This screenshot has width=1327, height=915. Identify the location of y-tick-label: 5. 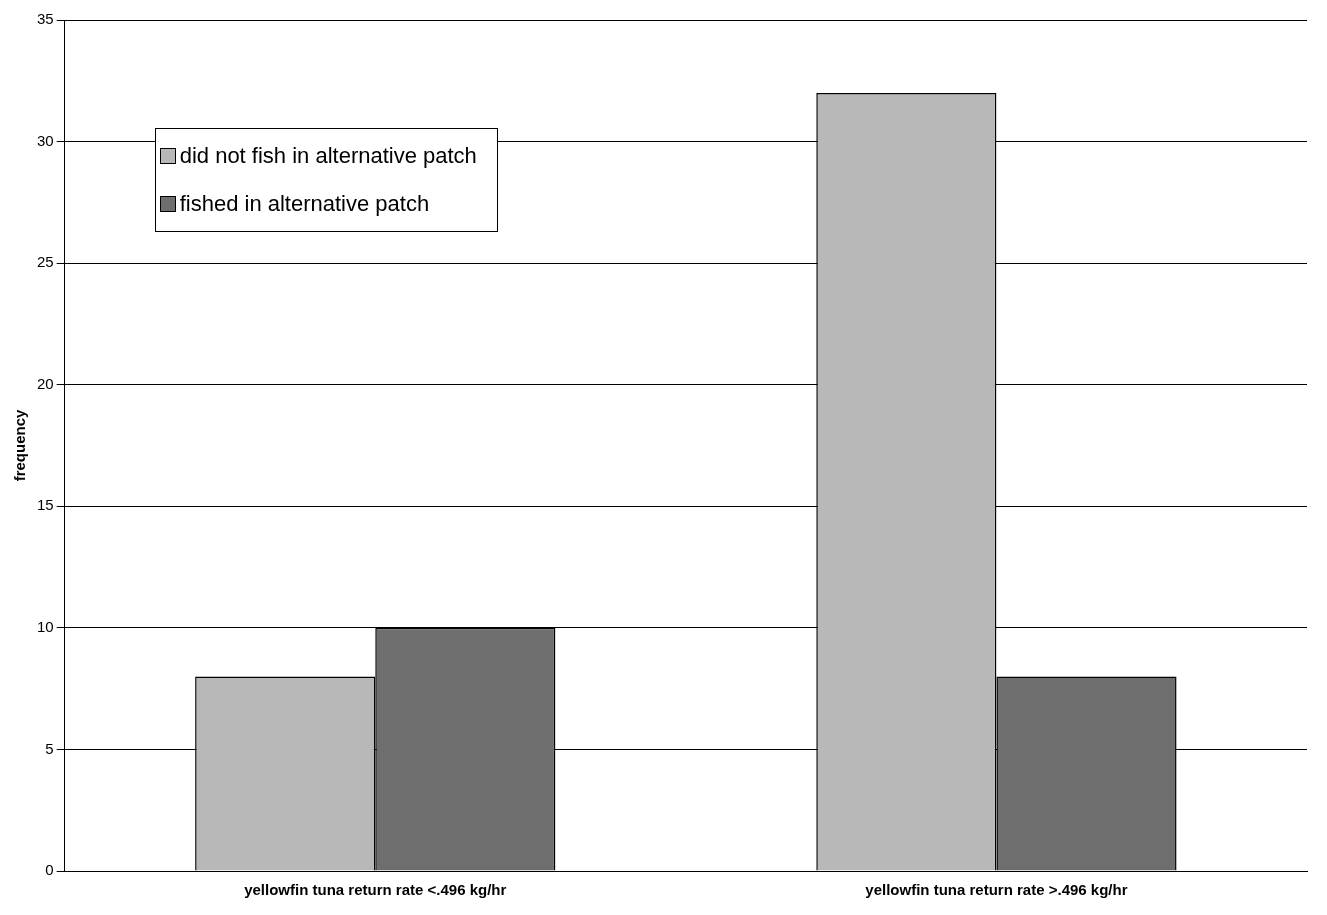
(49, 748).